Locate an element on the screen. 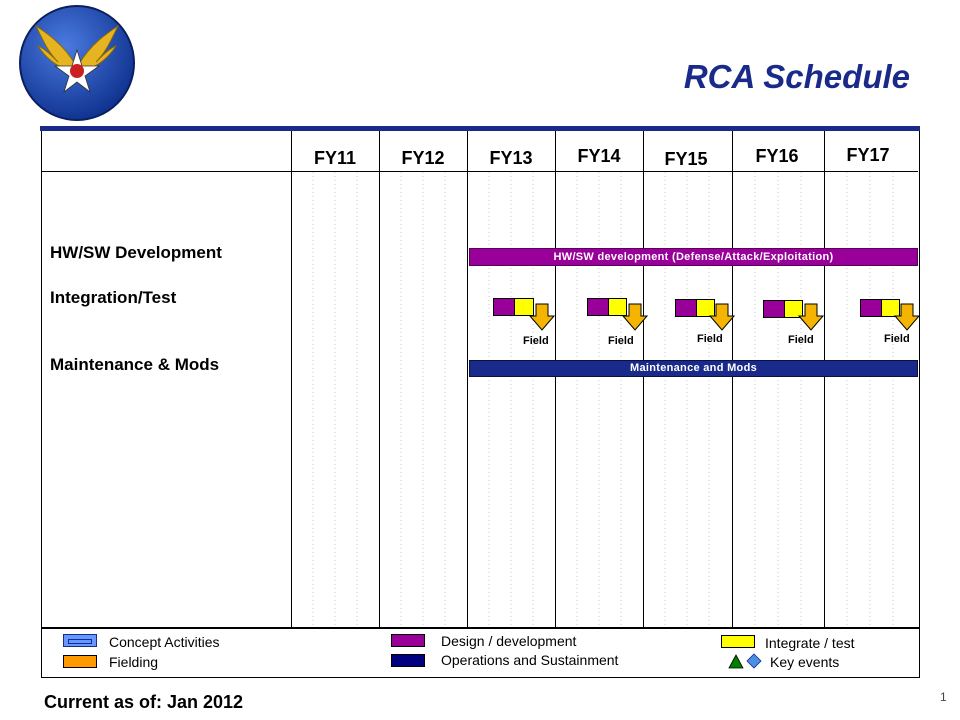  page-number: 1 is located at coordinates (943, 697).